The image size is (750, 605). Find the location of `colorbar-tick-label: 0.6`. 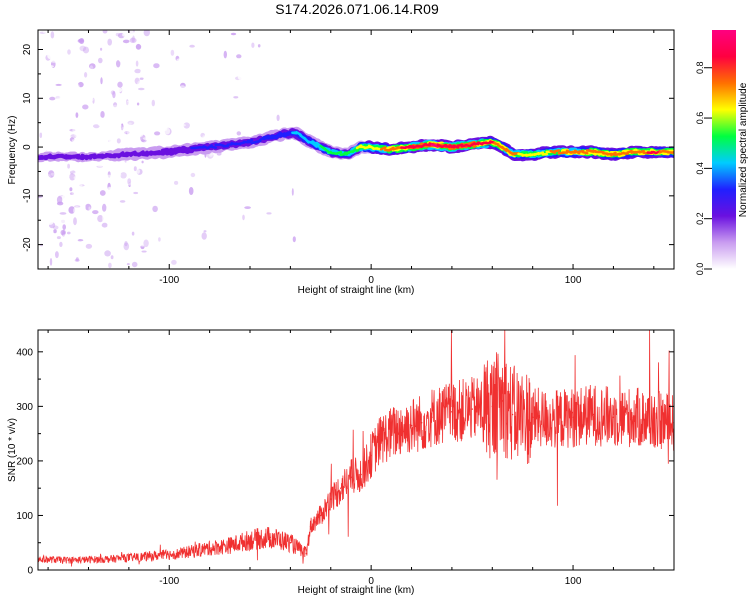

colorbar-tick-label: 0.6 is located at coordinates (700, 118).